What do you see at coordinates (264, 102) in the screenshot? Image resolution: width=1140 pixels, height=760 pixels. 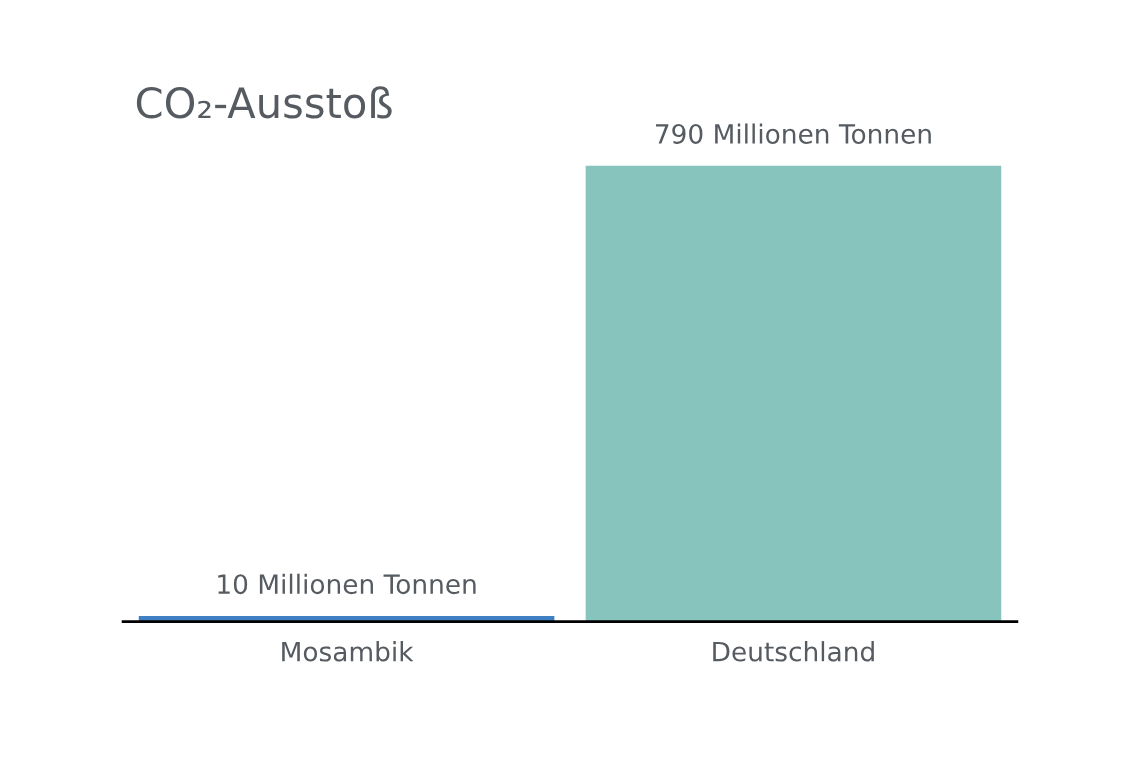 I see `chart-title: CO₂-Ausstoß` at bounding box center [264, 102].